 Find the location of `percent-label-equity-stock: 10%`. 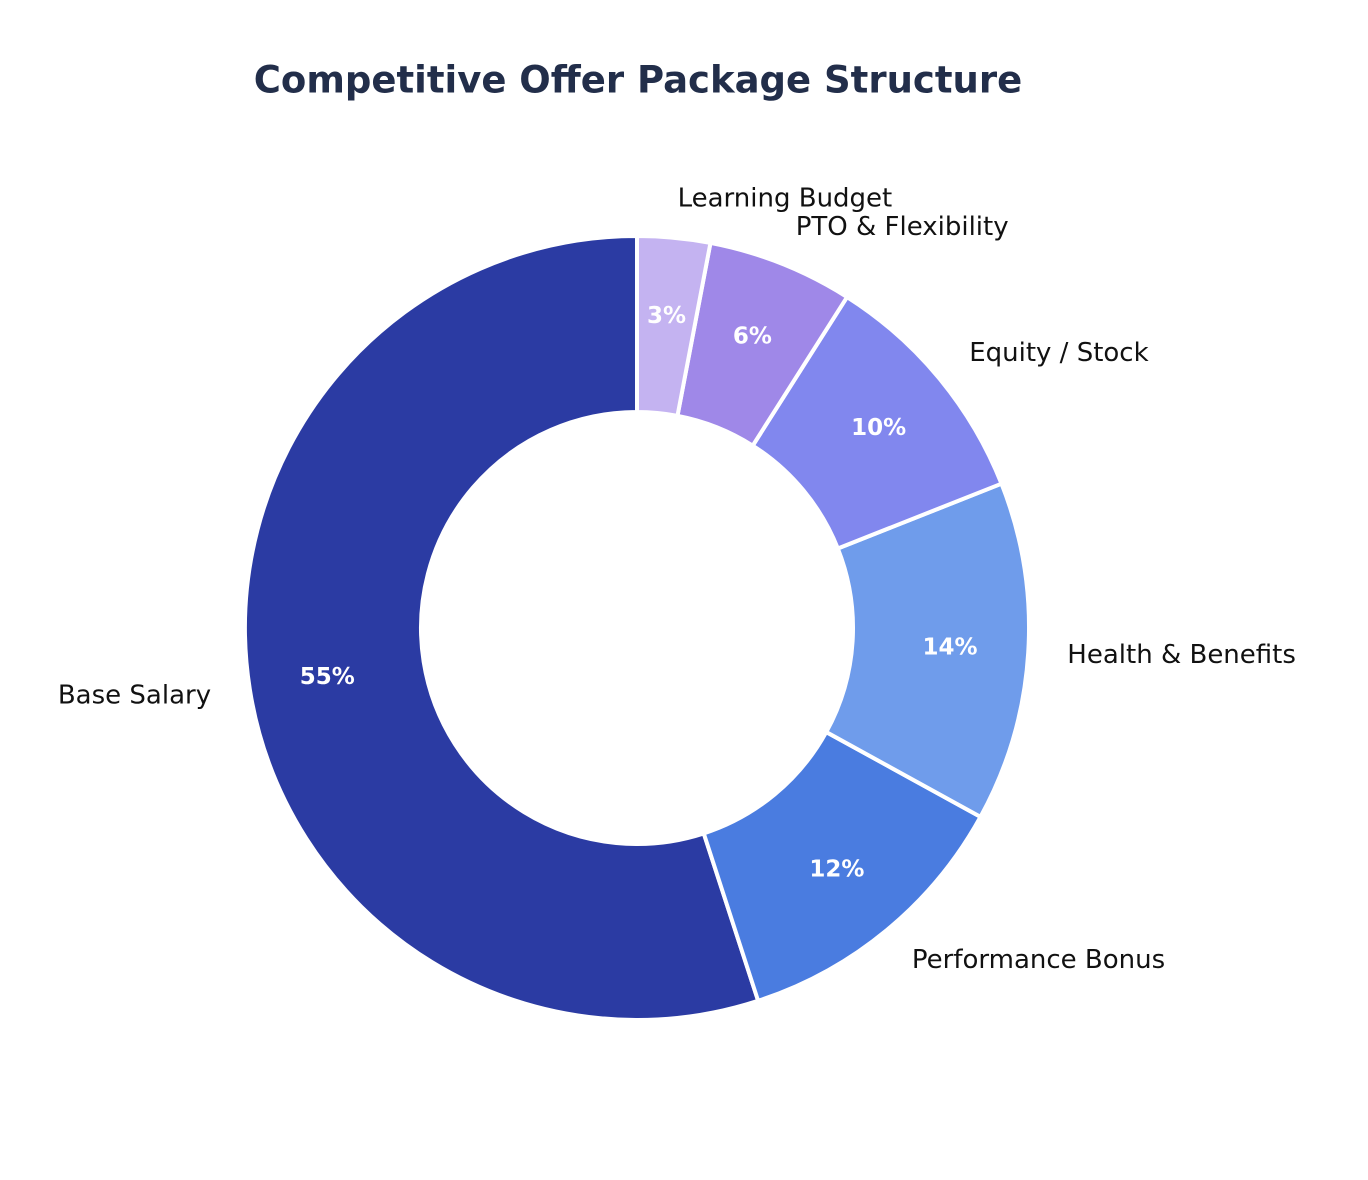

percent-label-equity-stock: 10% is located at coordinates (878, 428).